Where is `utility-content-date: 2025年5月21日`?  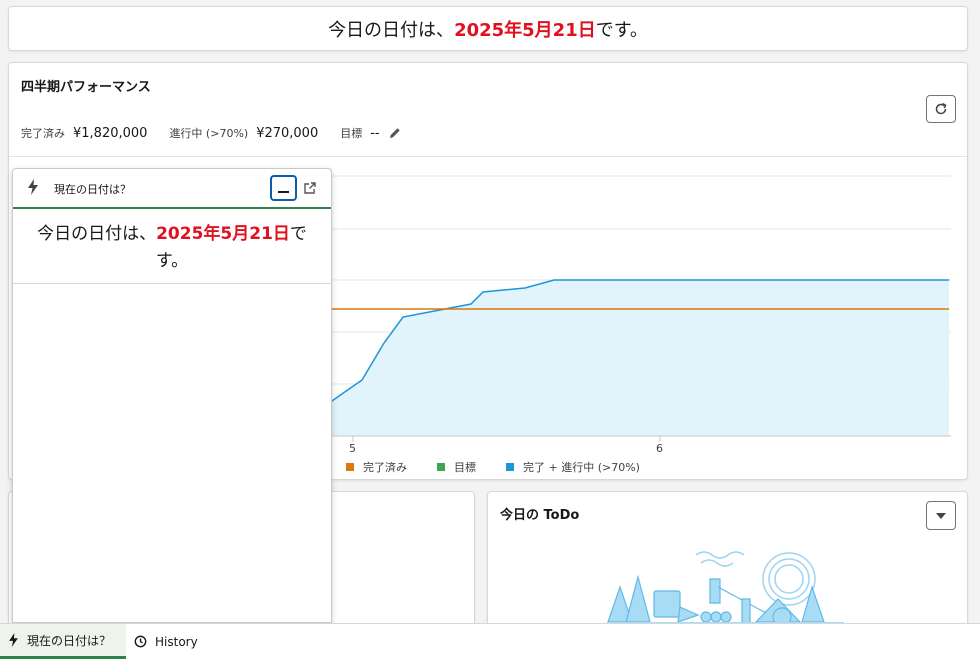 utility-content-date: 2025年5月21日 is located at coordinates (223, 234).